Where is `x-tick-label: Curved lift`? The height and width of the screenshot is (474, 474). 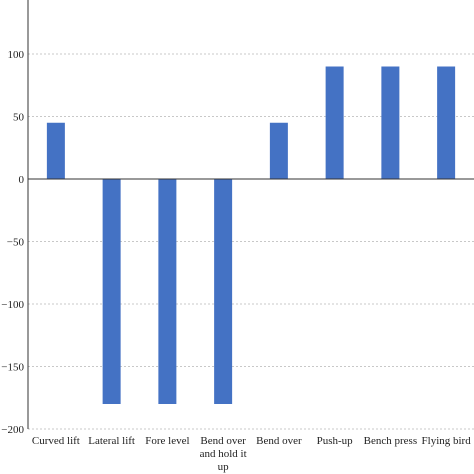 x-tick-label: Curved lift is located at coordinates (56, 441).